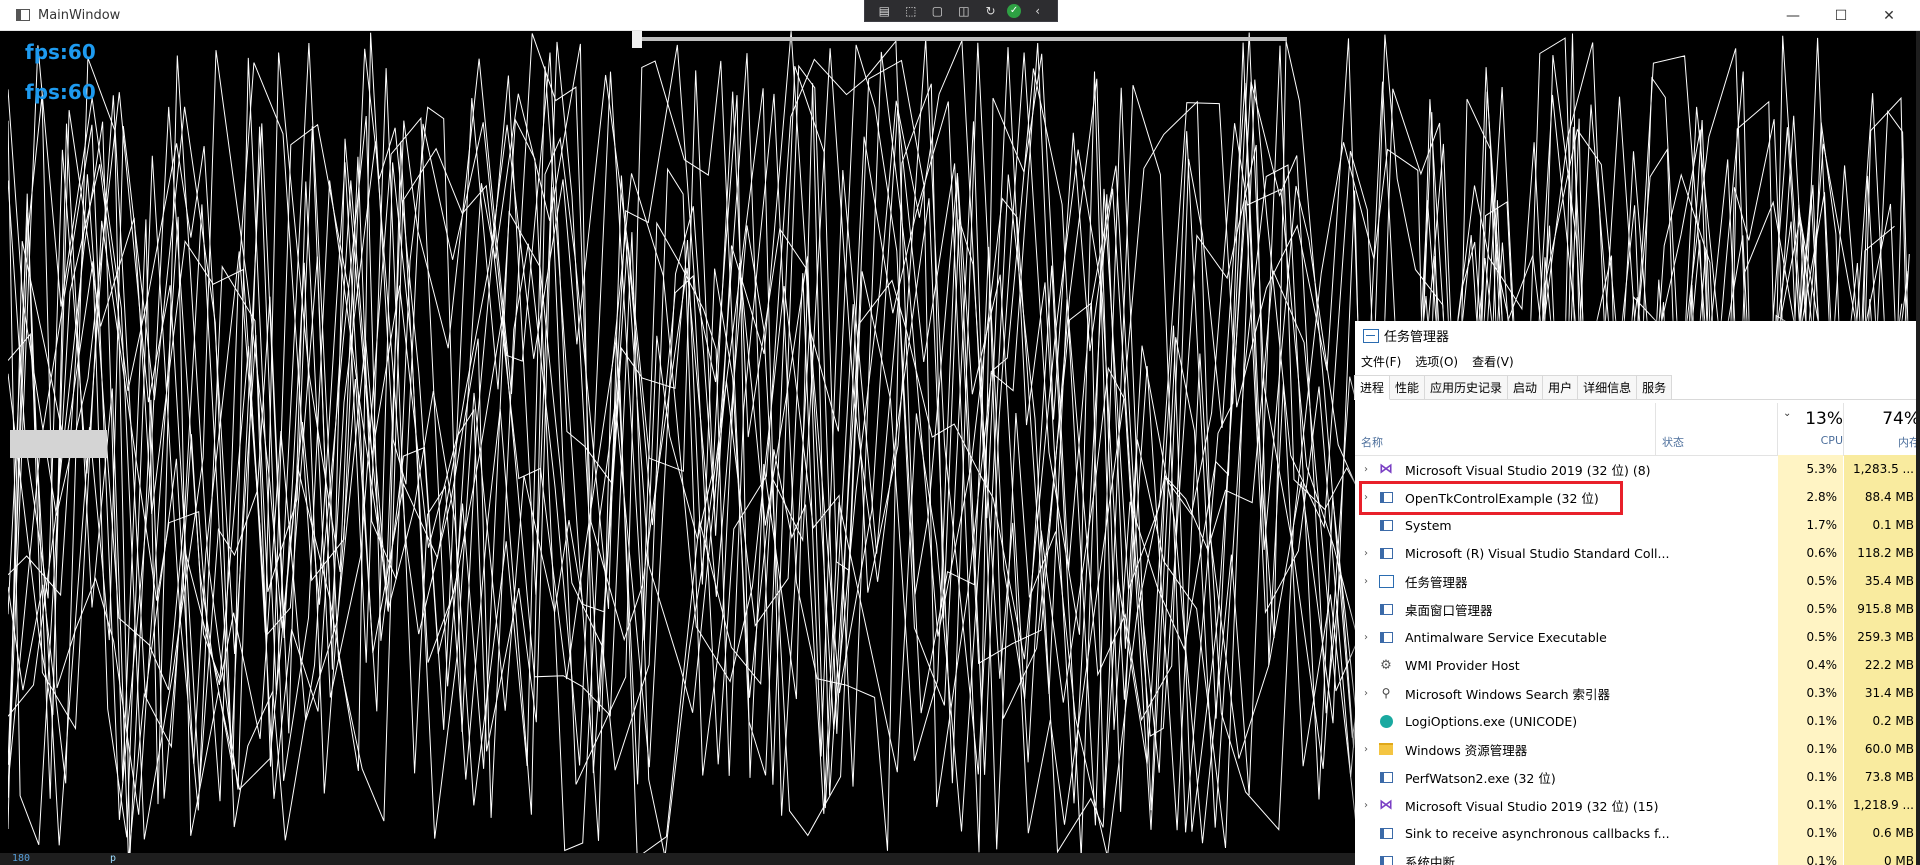  I want to click on process-name: LogiOptions.exe (UNICODE), so click(1491, 721).